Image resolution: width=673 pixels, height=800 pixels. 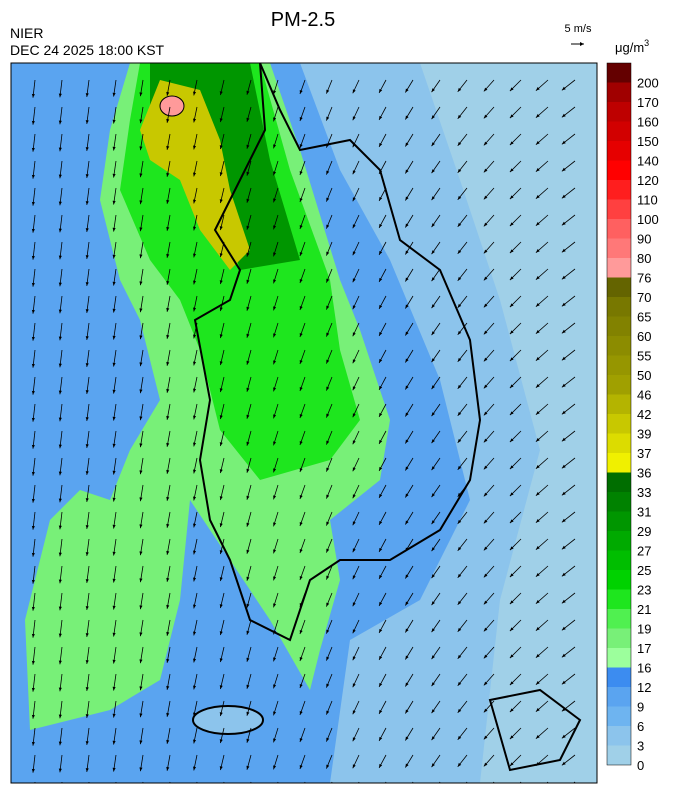 What do you see at coordinates (644, 336) in the screenshot?
I see `colorbar-label: 60` at bounding box center [644, 336].